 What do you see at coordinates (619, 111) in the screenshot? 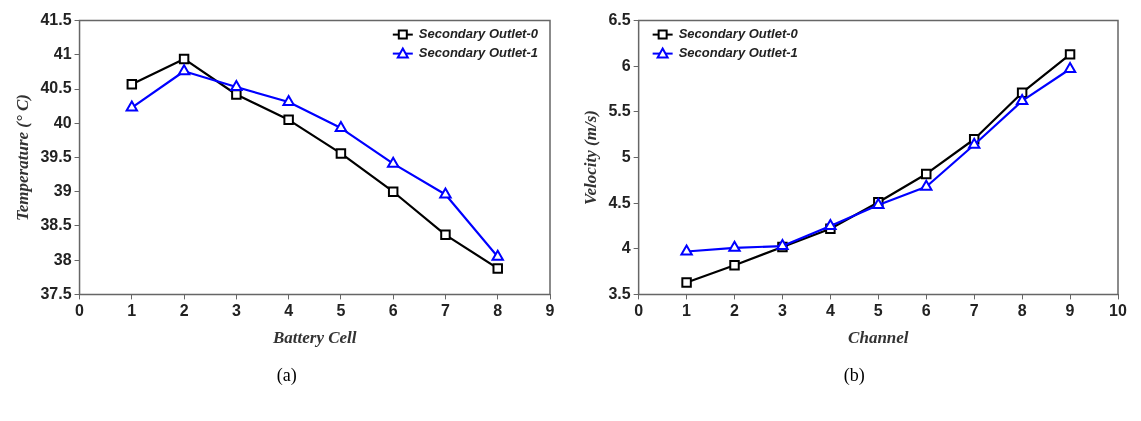
I see `y-tick-label: 5.5` at bounding box center [619, 111].